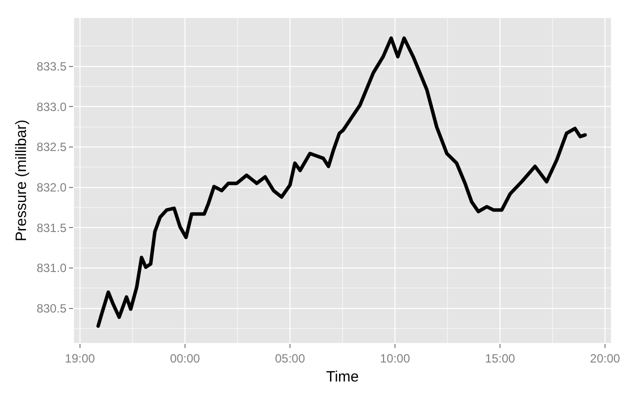  Describe the element at coordinates (500, 358) in the screenshot. I see `x-tick-label: 15:00` at that location.